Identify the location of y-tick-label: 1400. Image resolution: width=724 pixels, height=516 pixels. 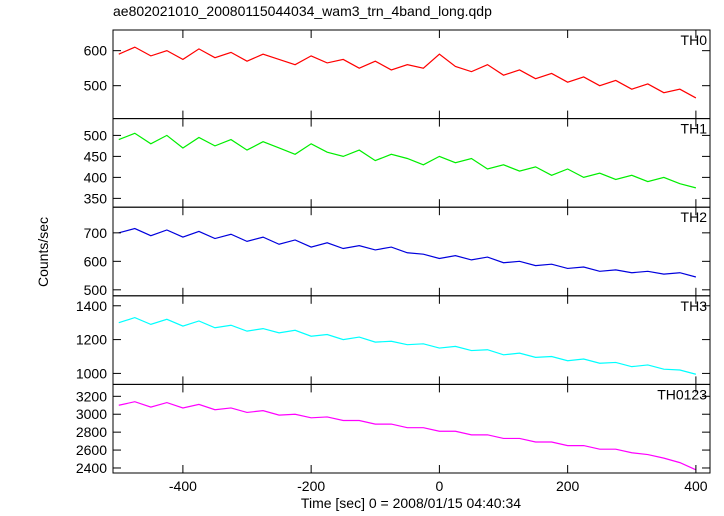
(91, 306).